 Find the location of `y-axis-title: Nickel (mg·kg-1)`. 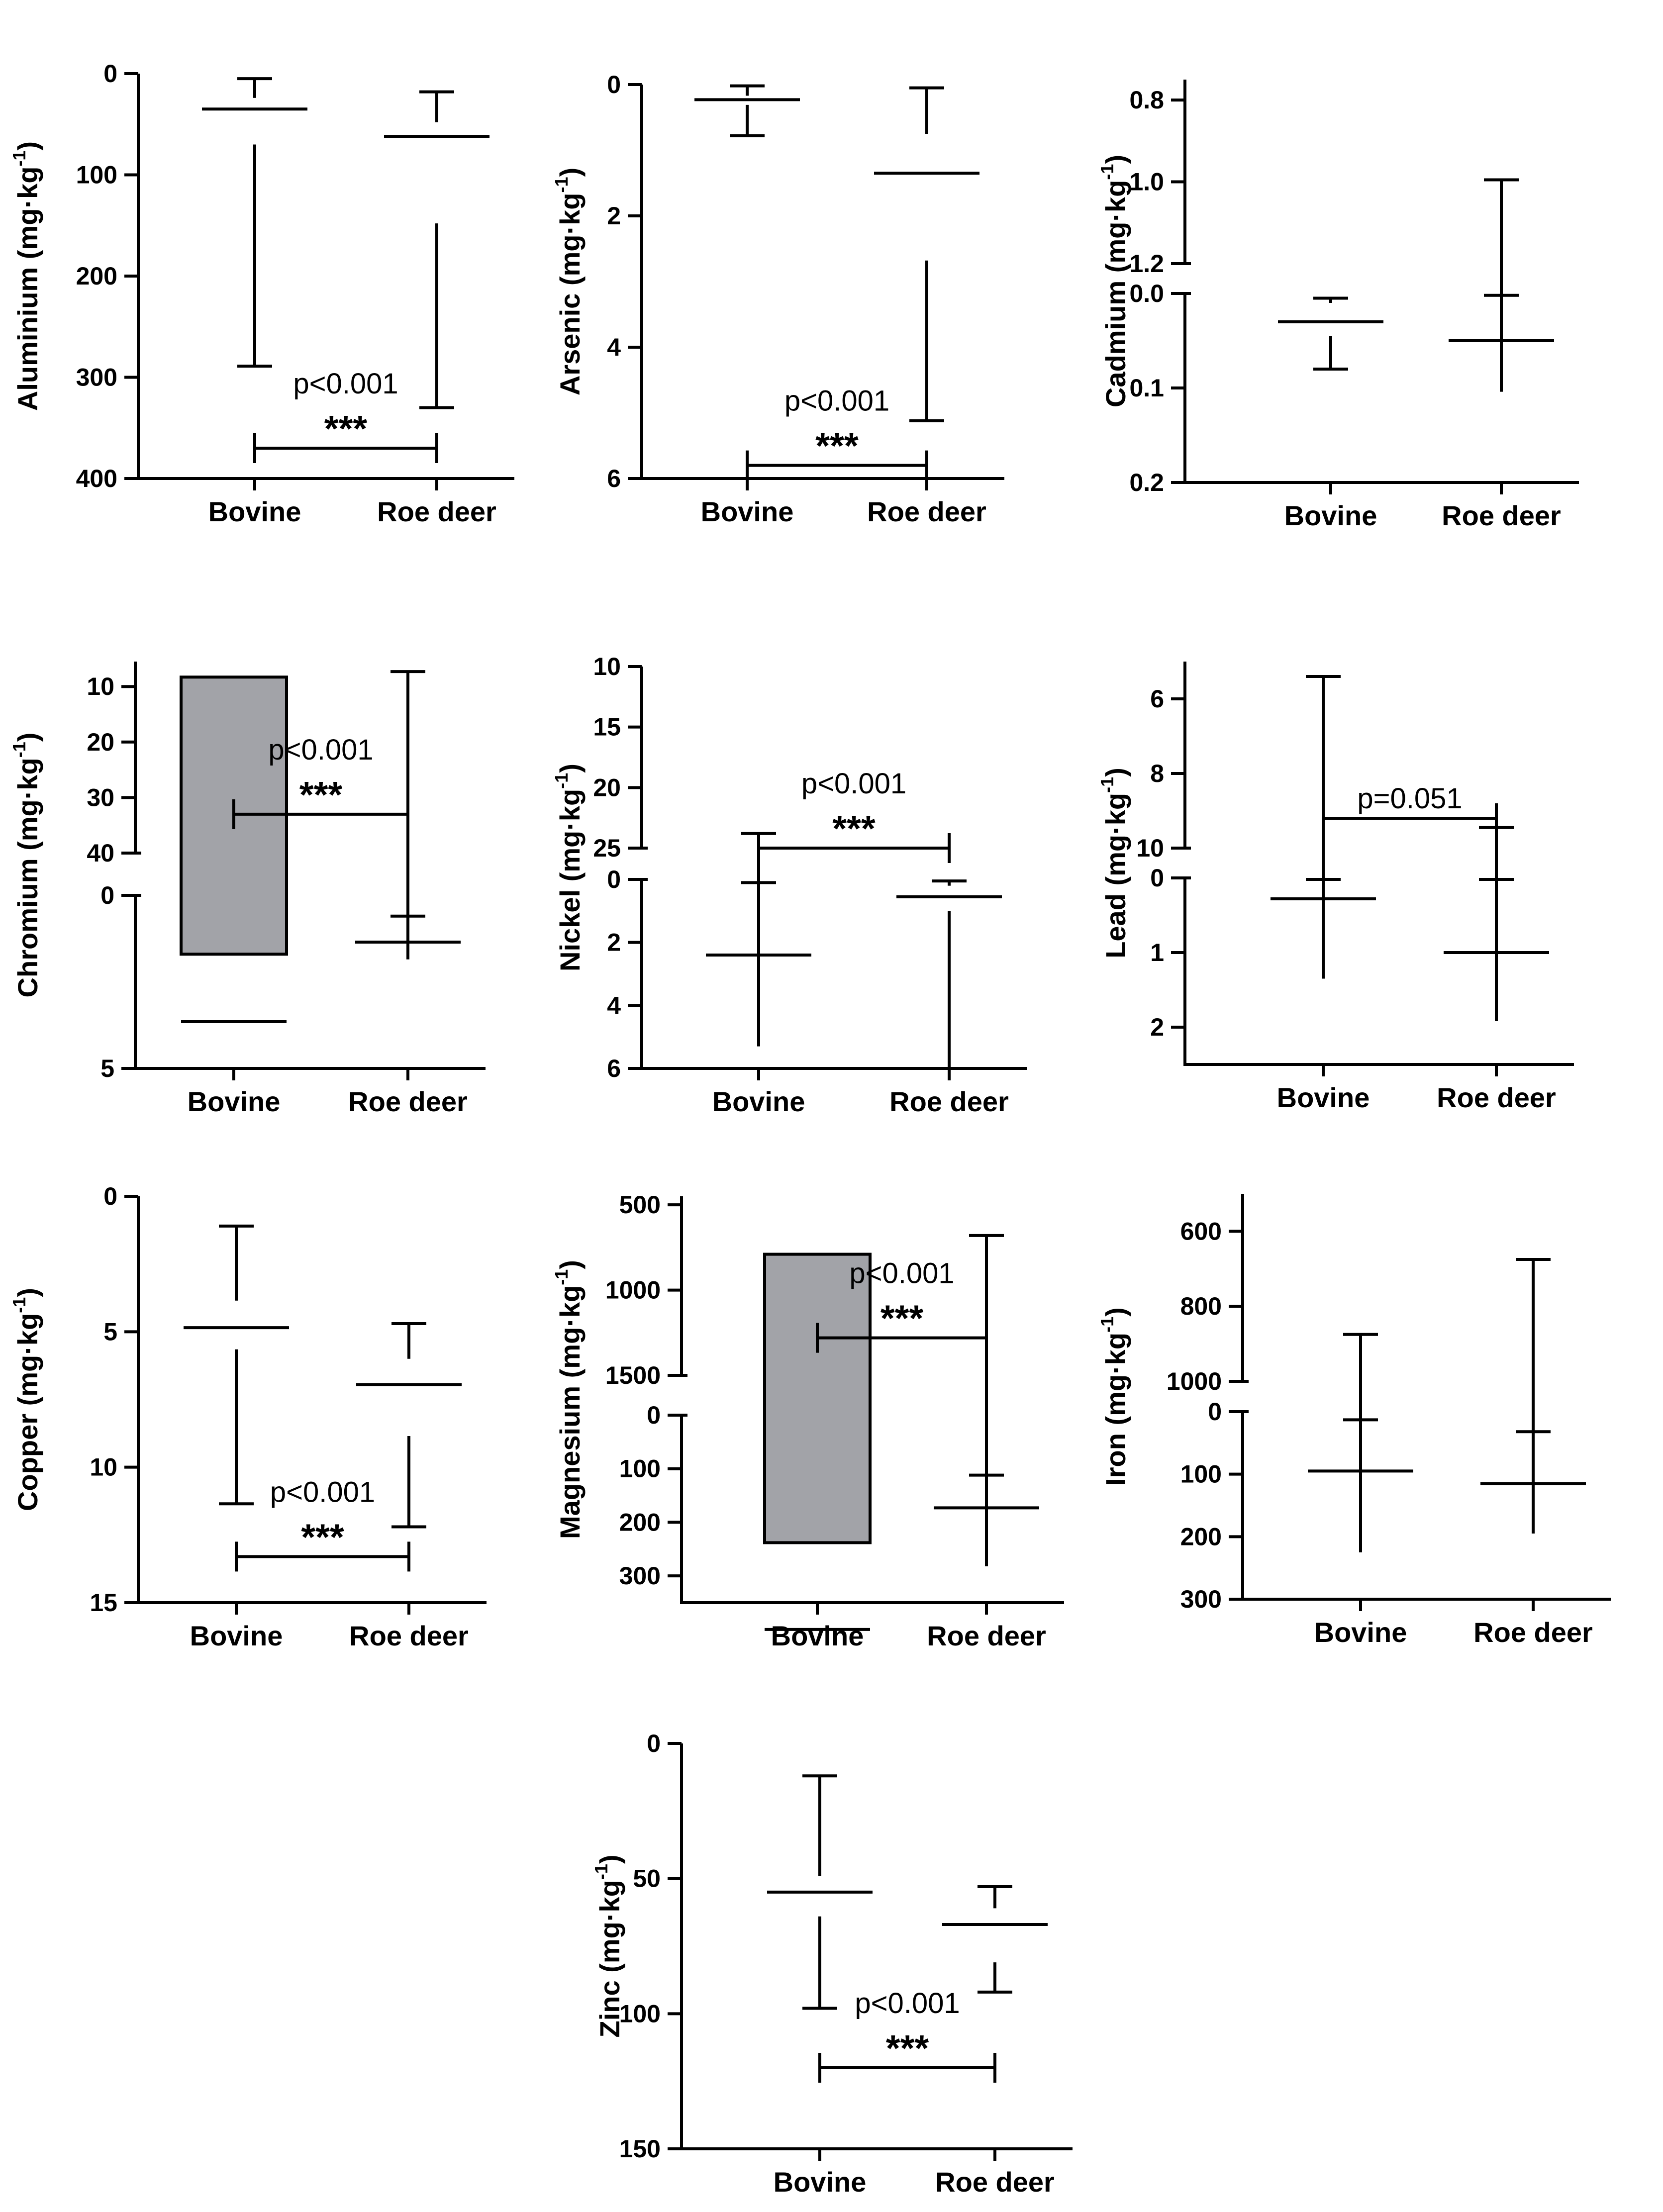

y-axis-title: Nickel (mg·kg-1) is located at coordinates (568, 868).